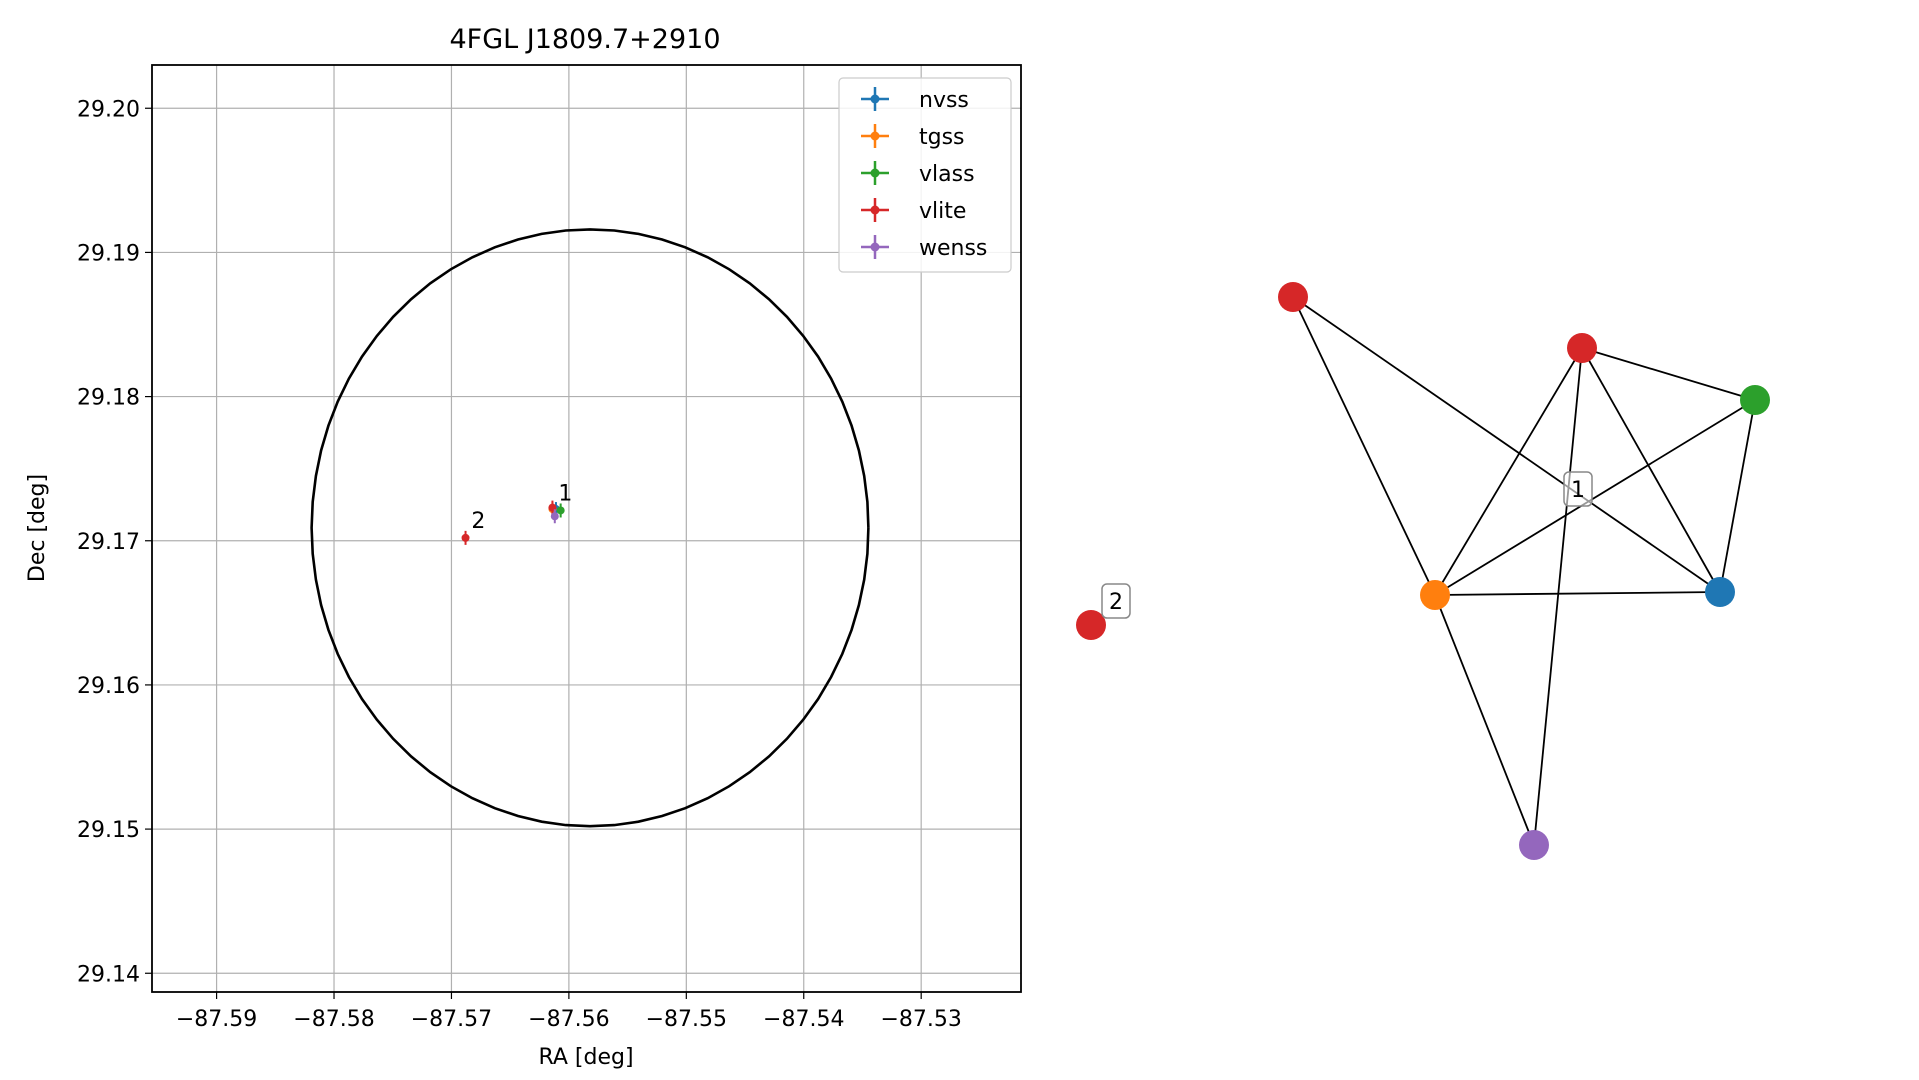 The height and width of the screenshot is (1080, 1919). I want to click on legend-label-vlite: vlite, so click(942, 211).